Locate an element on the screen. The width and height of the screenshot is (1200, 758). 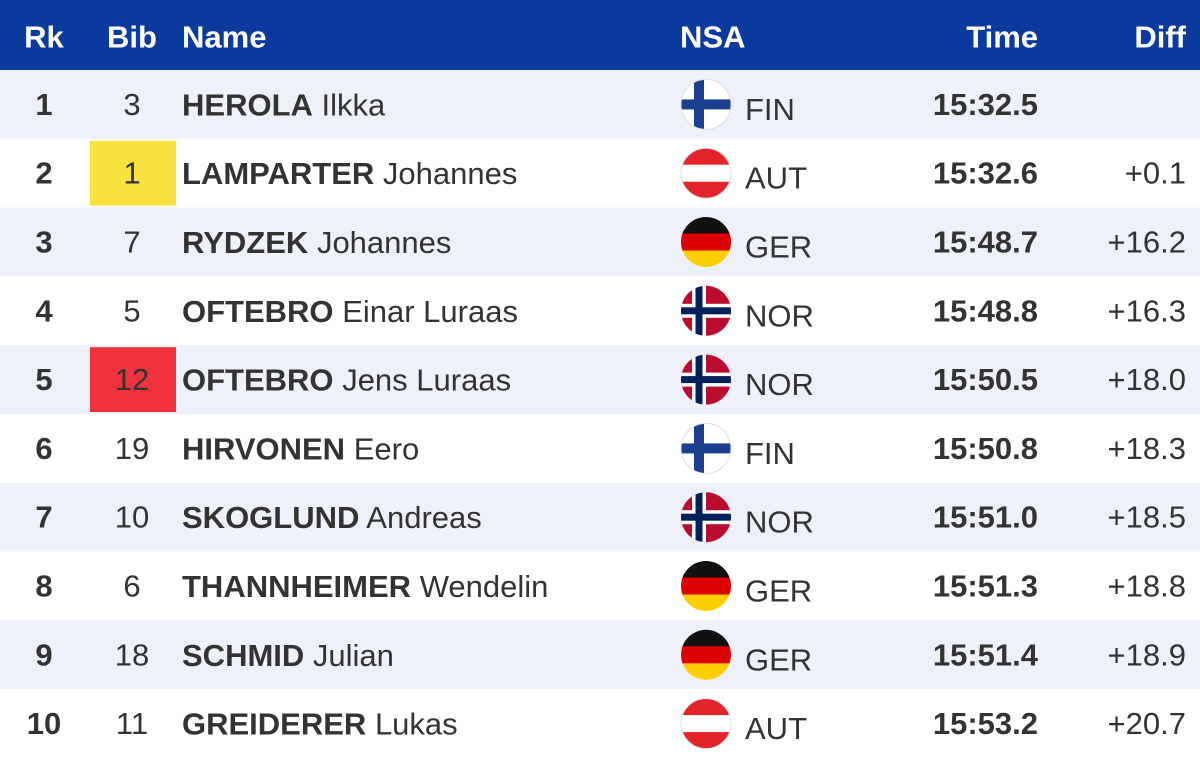
first-name: Julian is located at coordinates (353, 654).